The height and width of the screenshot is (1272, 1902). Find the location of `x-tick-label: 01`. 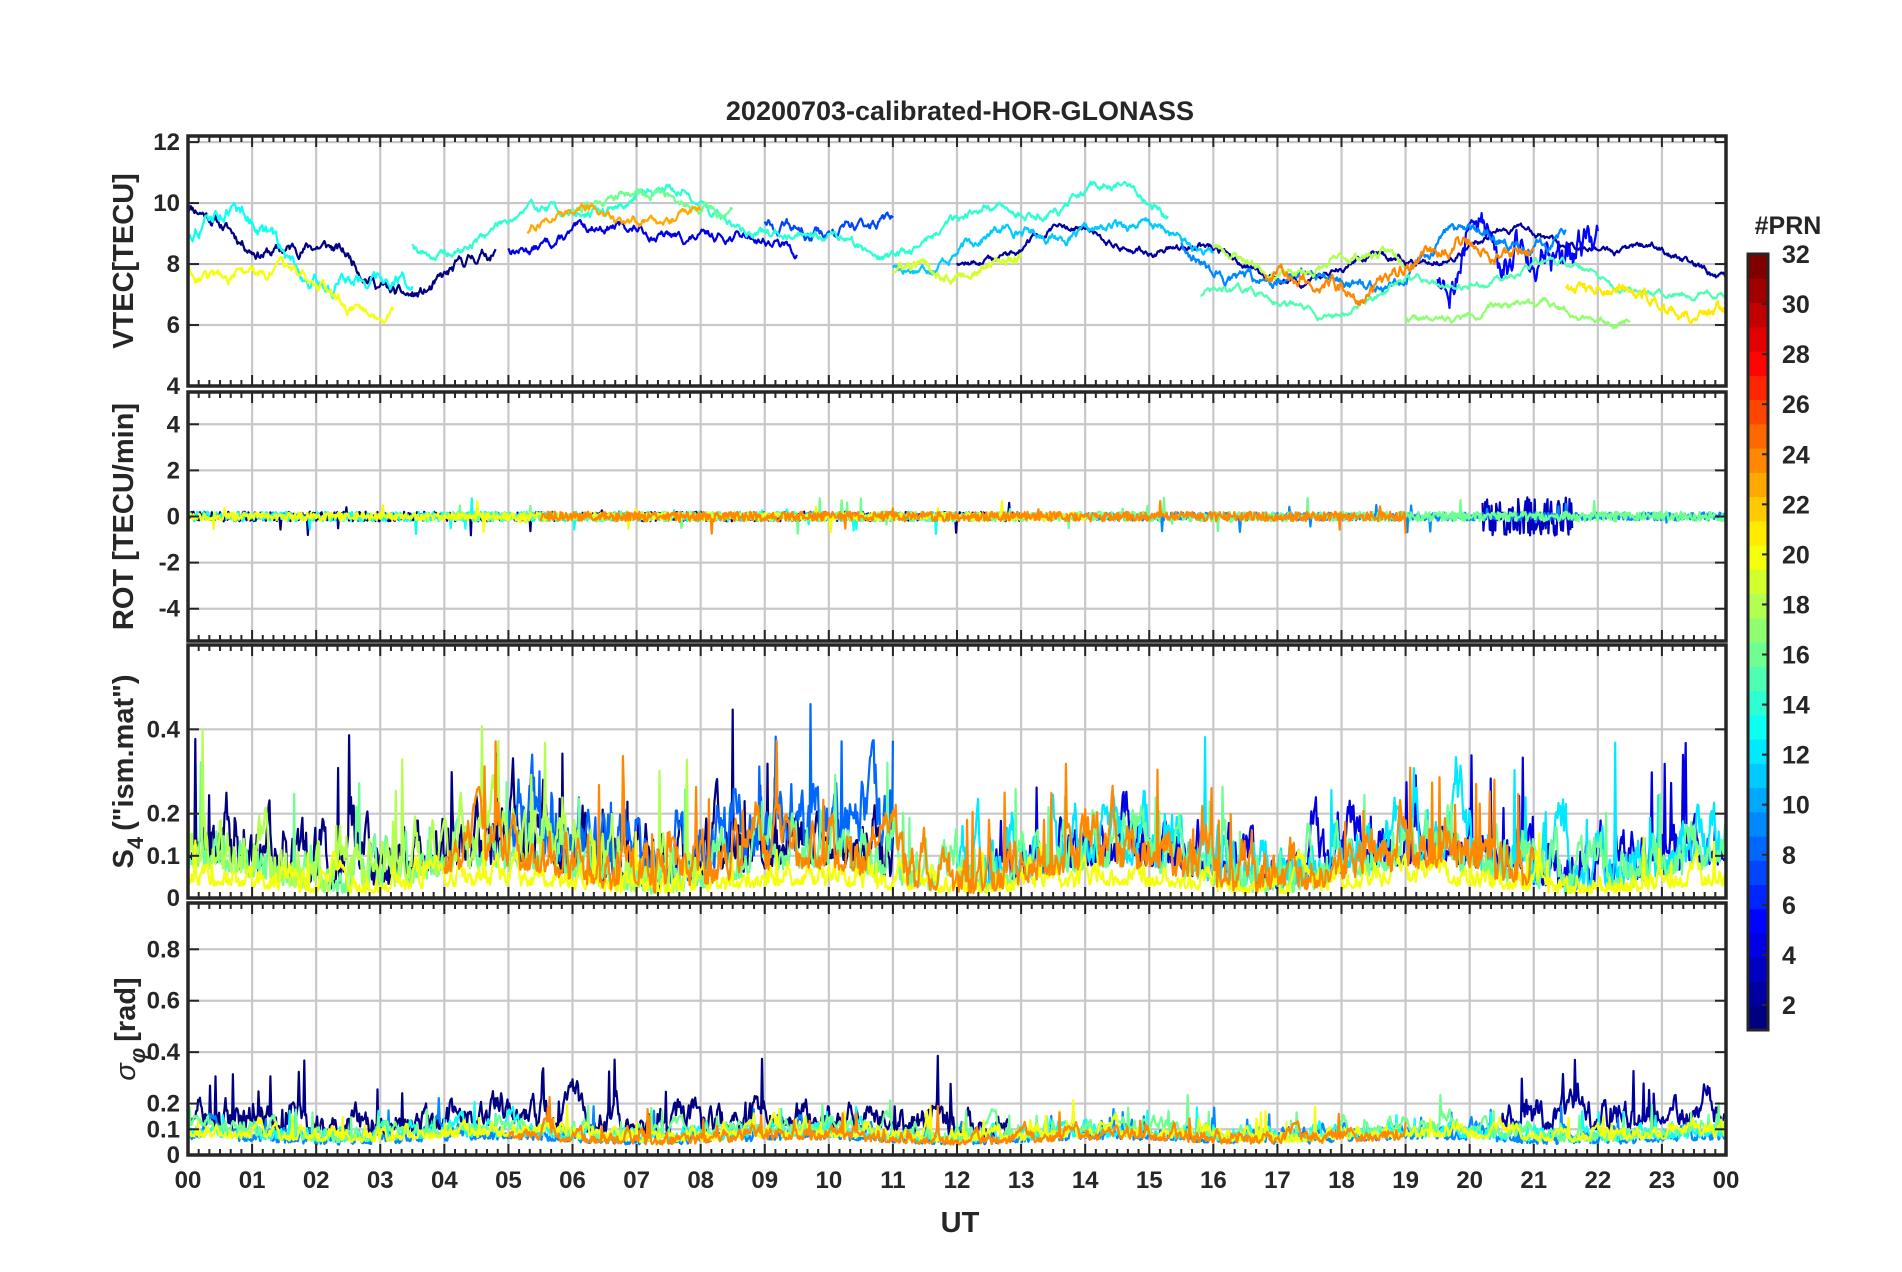

x-tick-label: 01 is located at coordinates (252, 1180).